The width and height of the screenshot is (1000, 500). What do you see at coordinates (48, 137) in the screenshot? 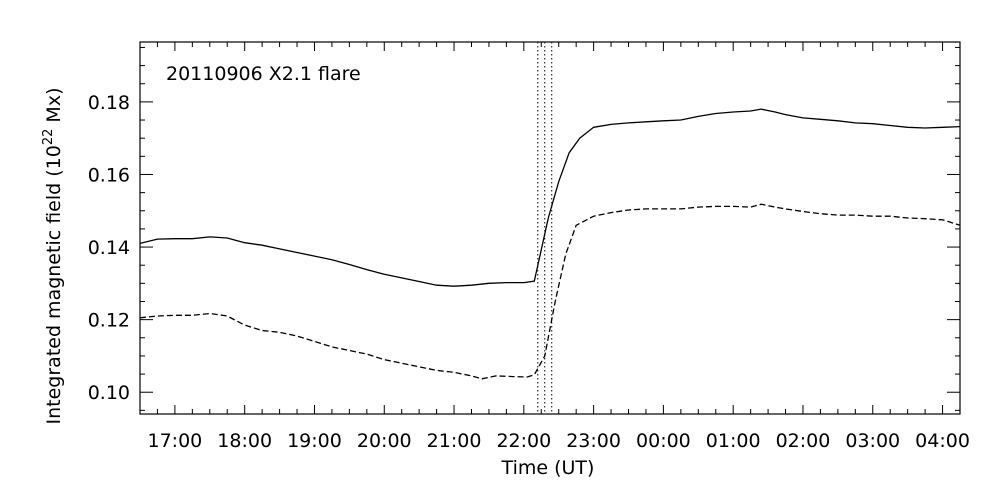
I see `y-axis-title-exponent: 22` at bounding box center [48, 137].